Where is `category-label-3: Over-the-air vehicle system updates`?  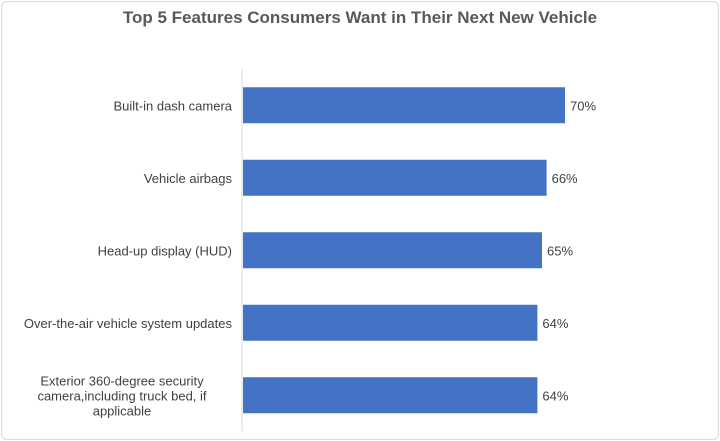
category-label-3: Over-the-air vehicle system updates is located at coordinates (128, 323).